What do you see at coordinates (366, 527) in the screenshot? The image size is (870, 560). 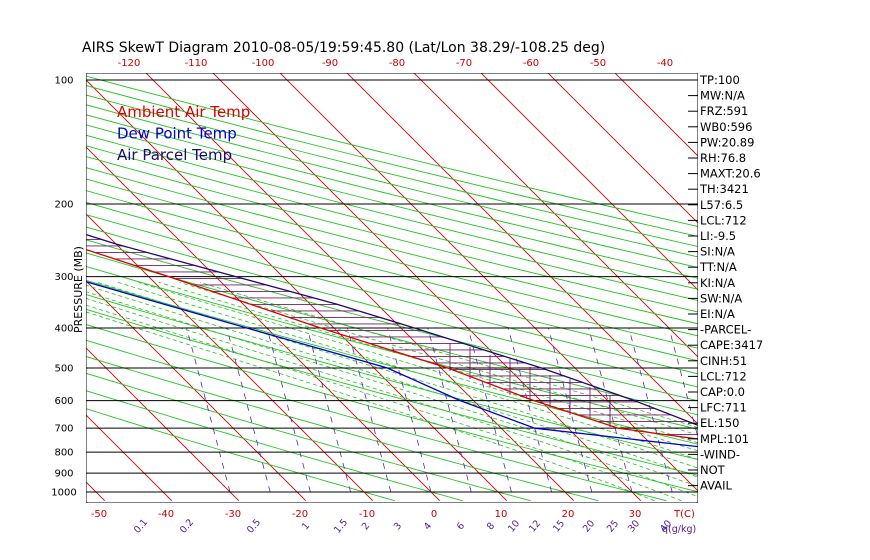 I see `mixing-ratio-tick: 2` at bounding box center [366, 527].